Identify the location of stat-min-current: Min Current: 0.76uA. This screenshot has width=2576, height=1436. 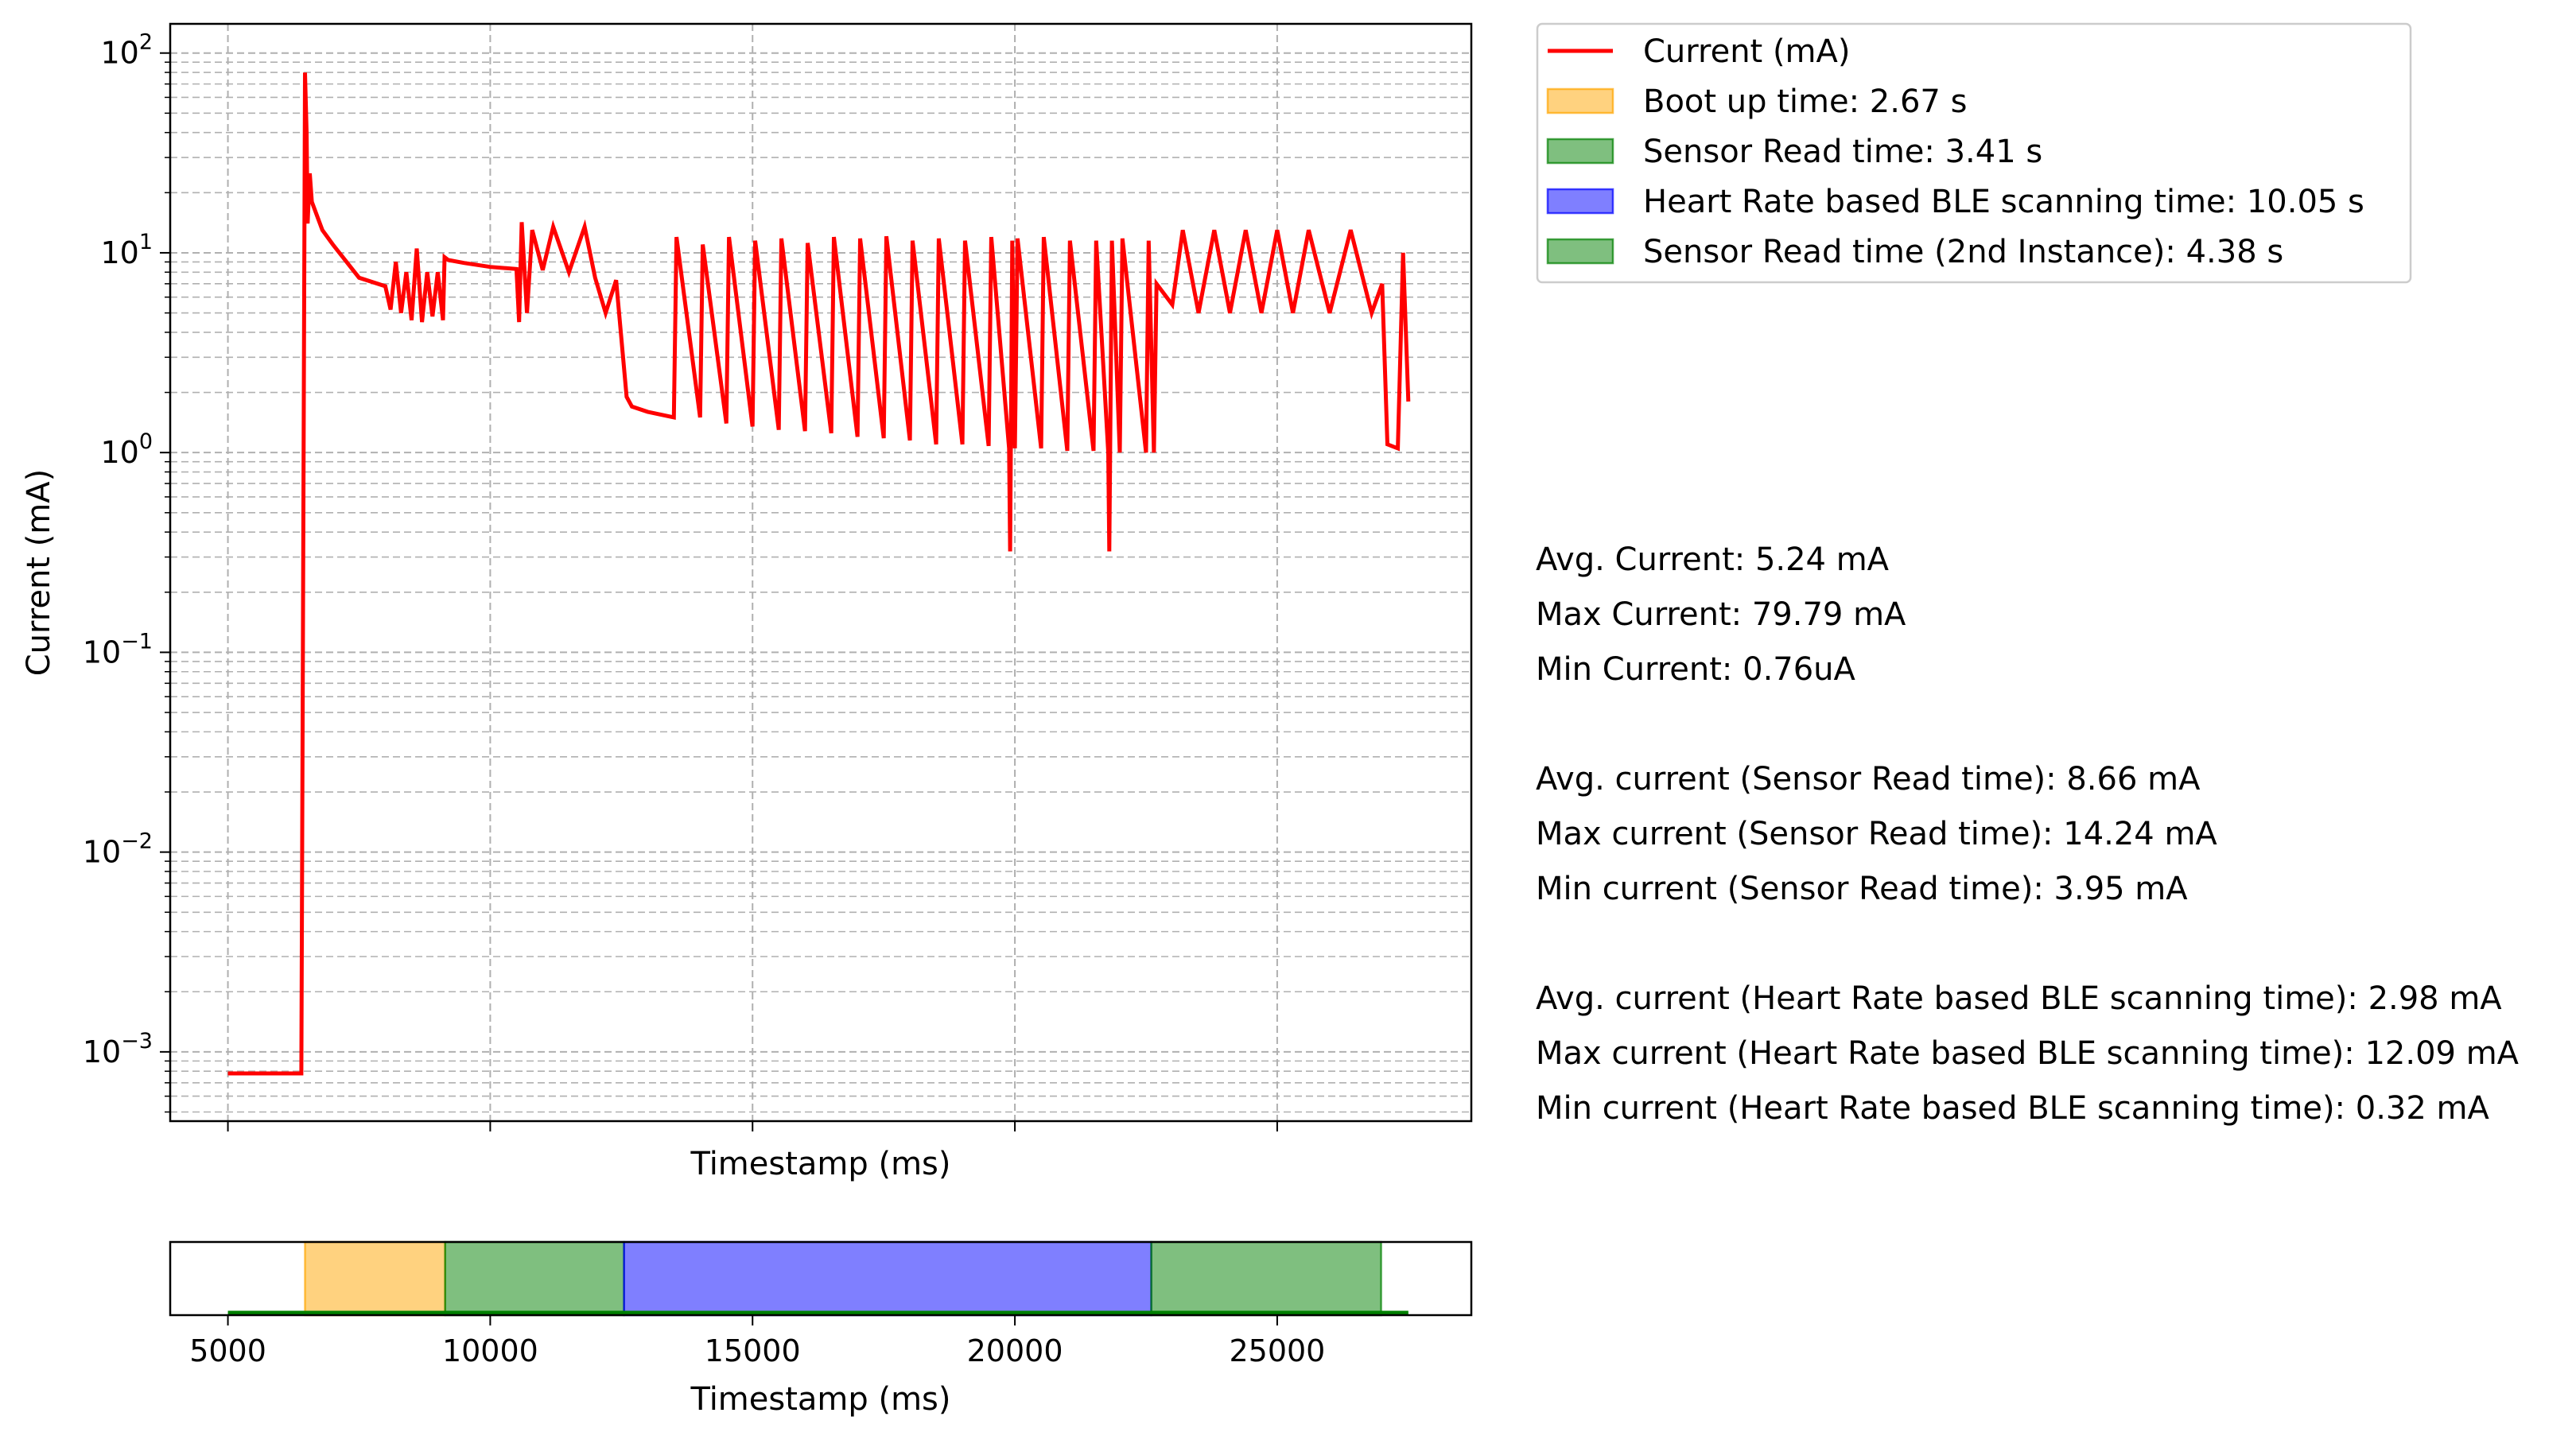
(1695, 669).